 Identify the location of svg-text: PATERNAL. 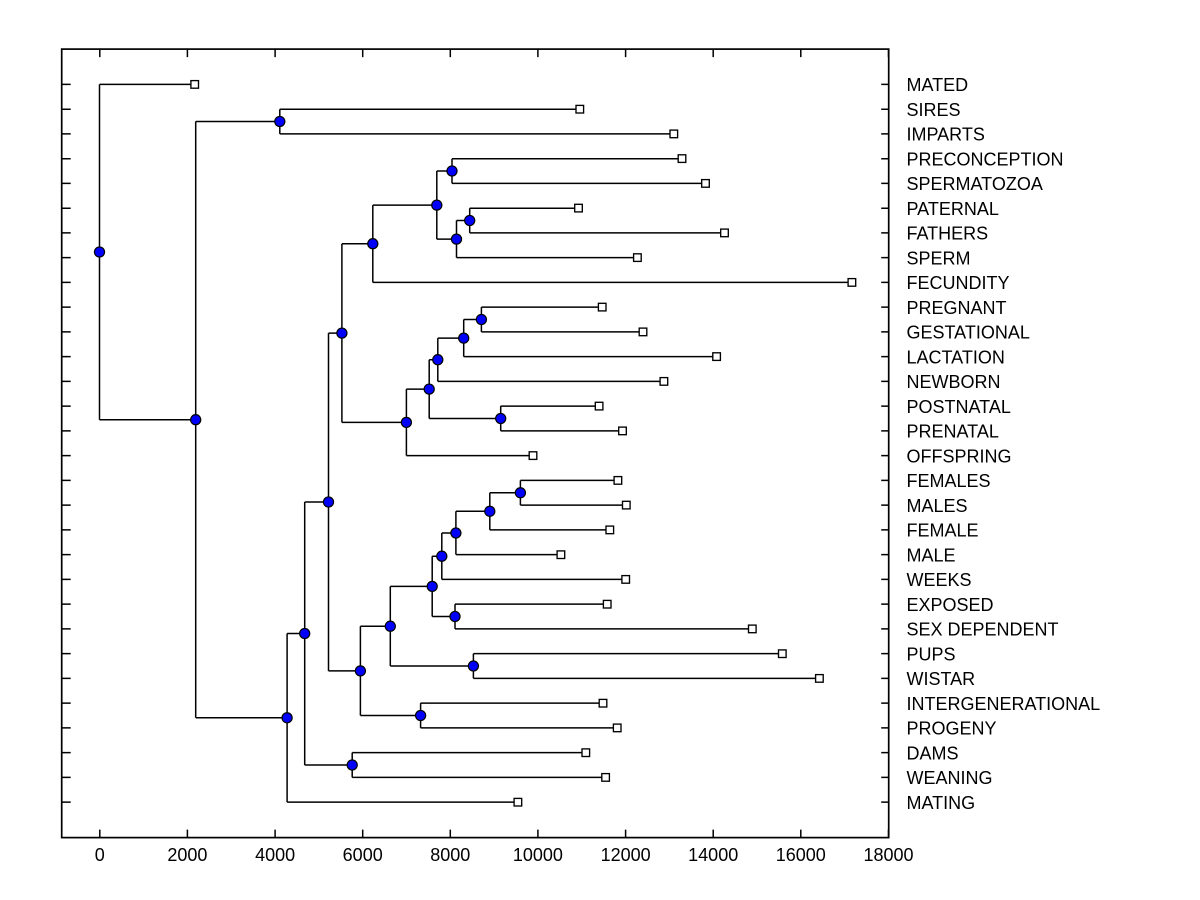
(953, 209).